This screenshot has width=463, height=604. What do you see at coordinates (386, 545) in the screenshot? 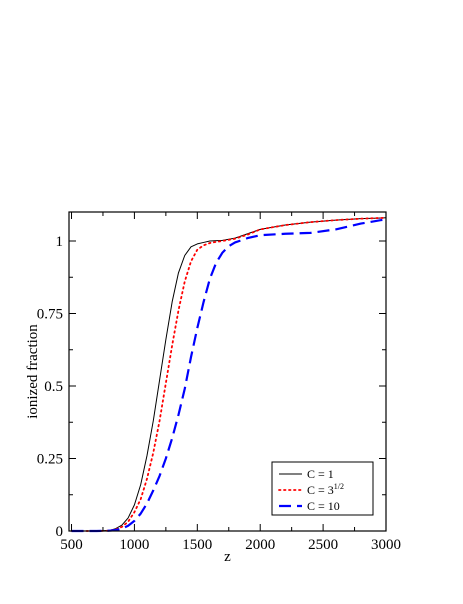
I see `x-tick-label: 3000` at bounding box center [386, 545].